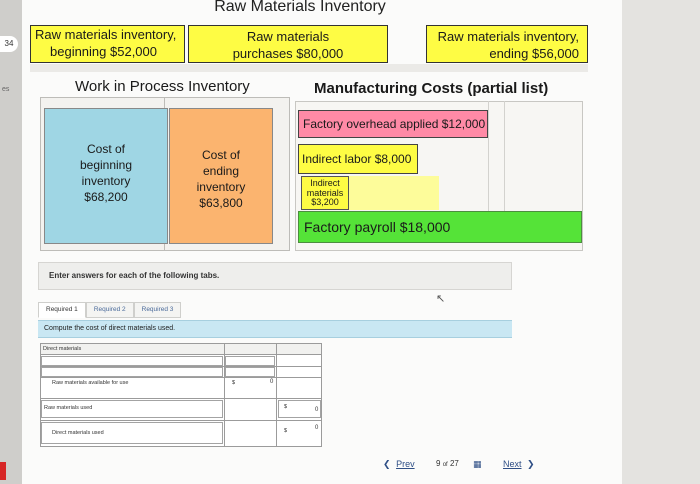 This screenshot has width=700, height=484. I want to click on wip-ending-box: Cost of ending inventory $63,800, so click(221, 176).